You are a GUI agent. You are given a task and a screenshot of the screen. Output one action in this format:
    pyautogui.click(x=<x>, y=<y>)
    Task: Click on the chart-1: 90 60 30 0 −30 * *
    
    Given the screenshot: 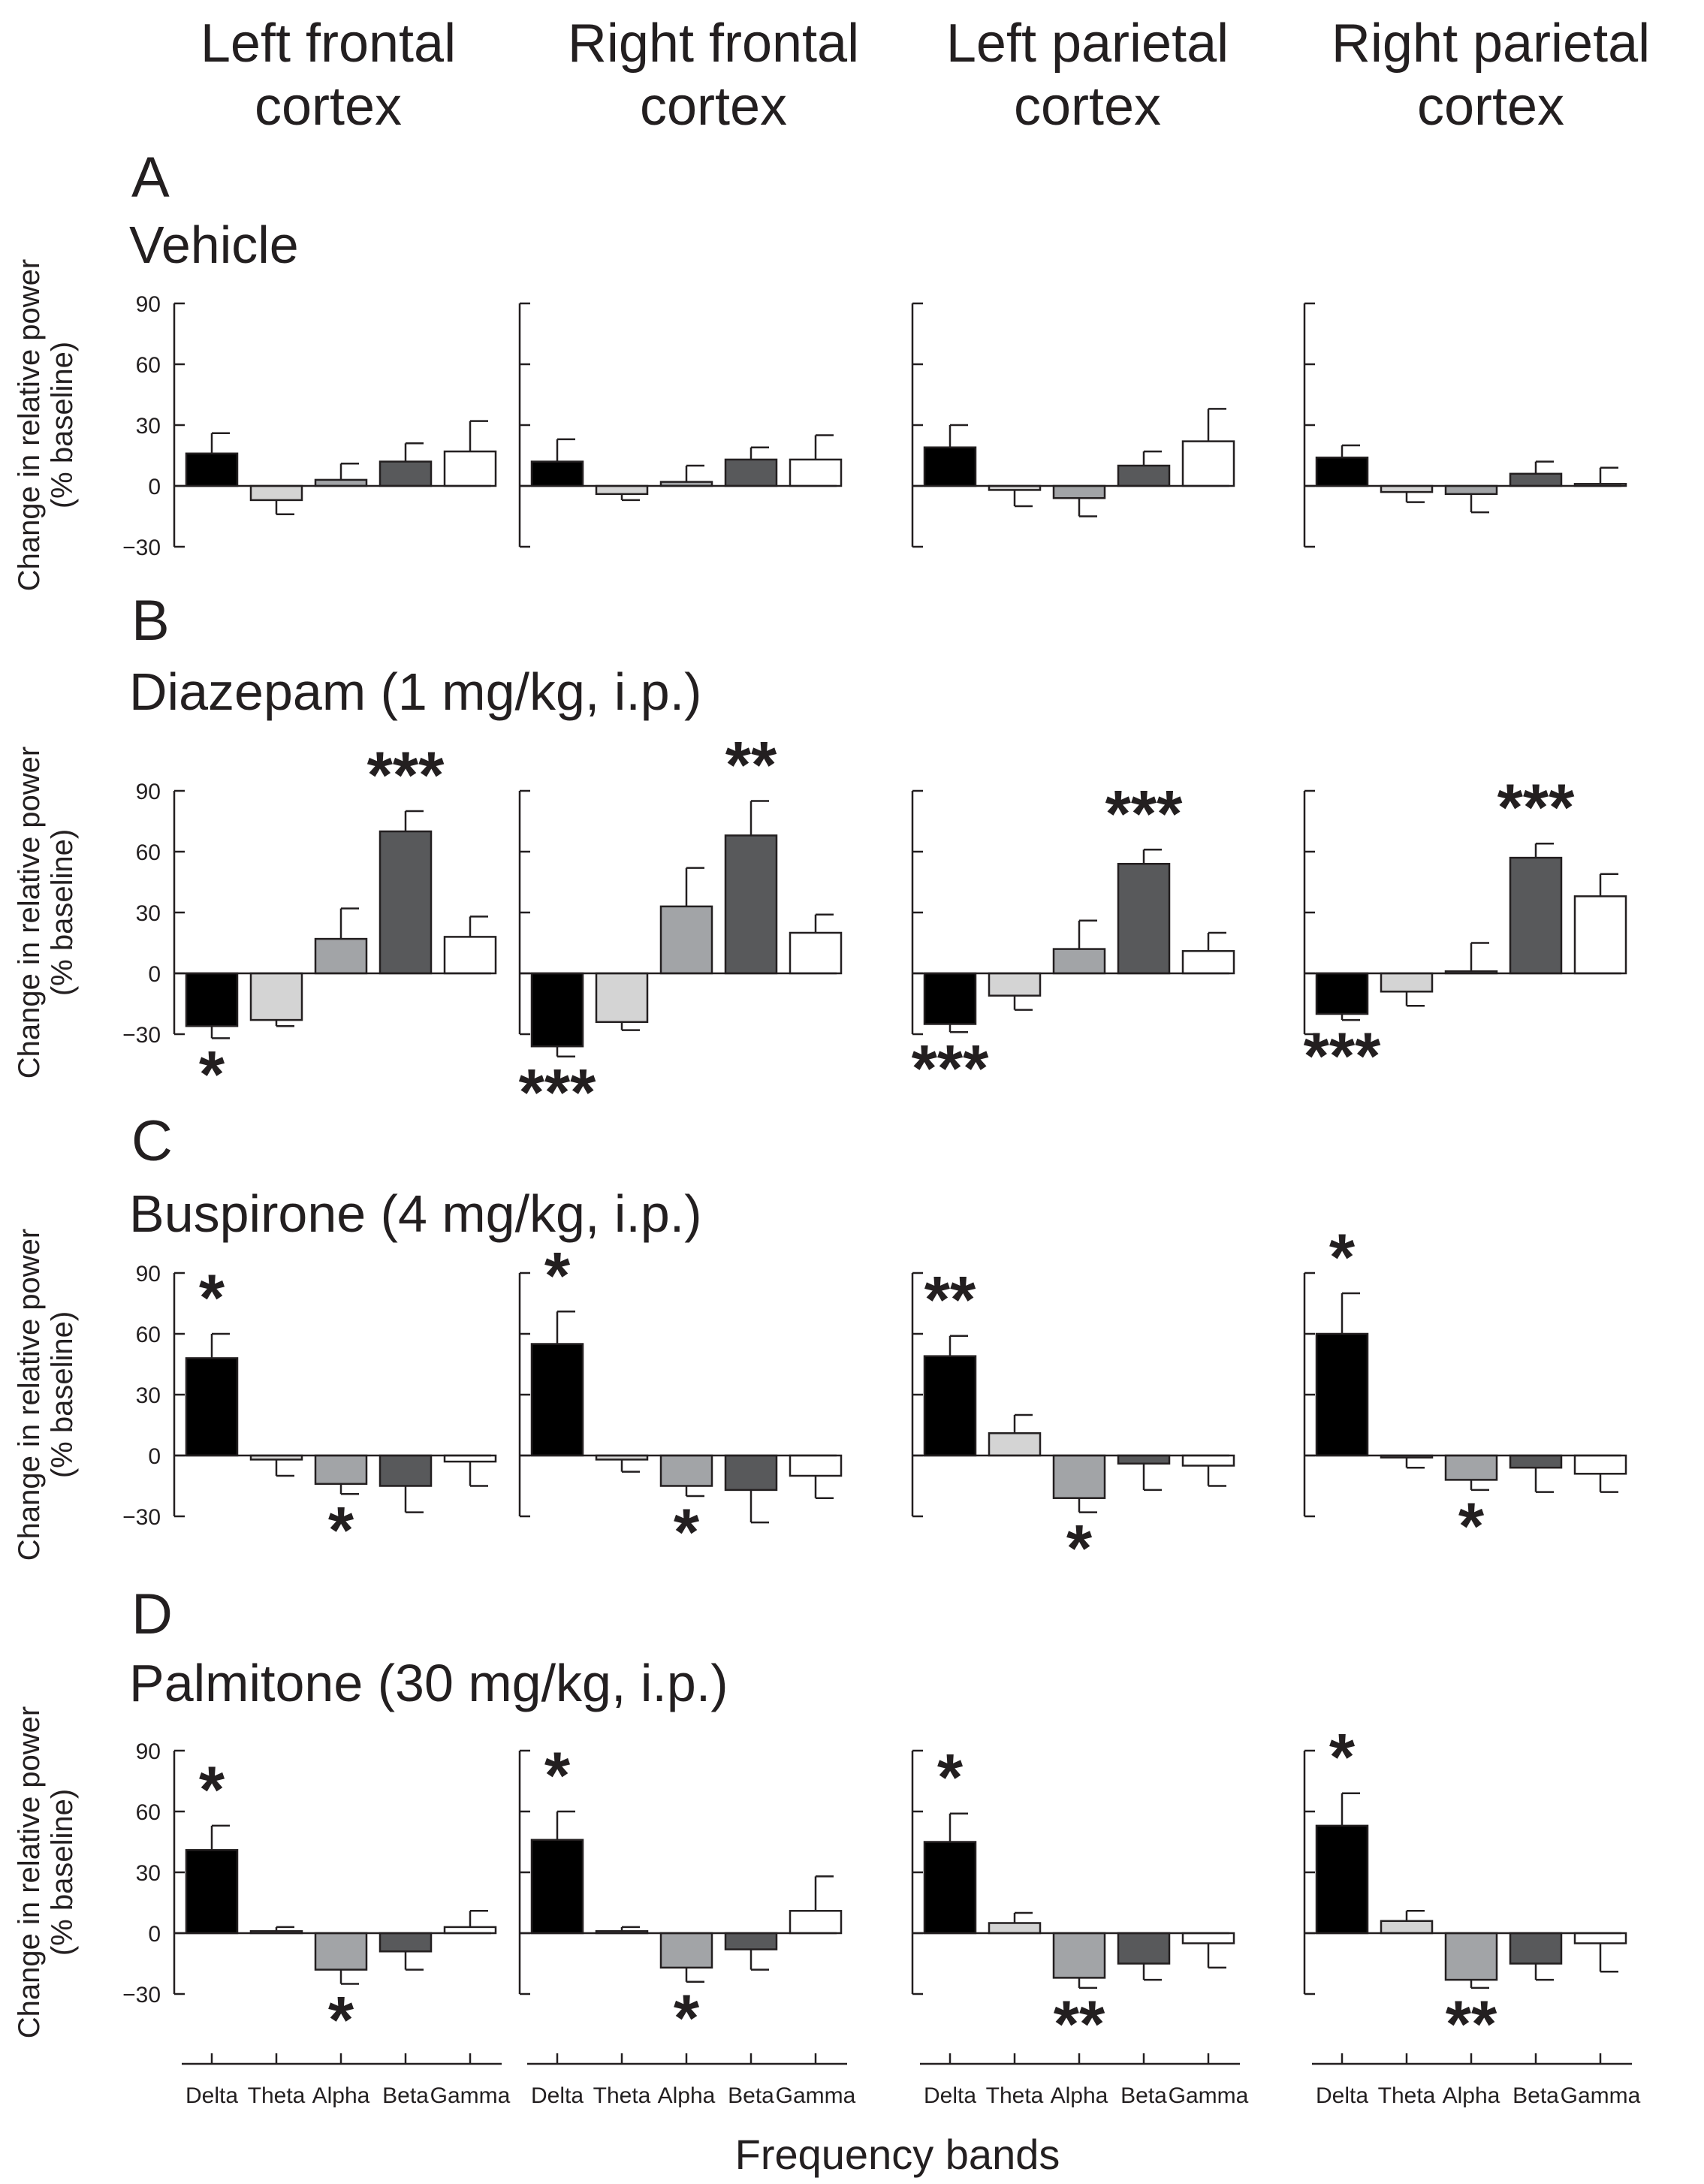 What is the action you would take?
    pyautogui.click(x=310, y=1413)
    